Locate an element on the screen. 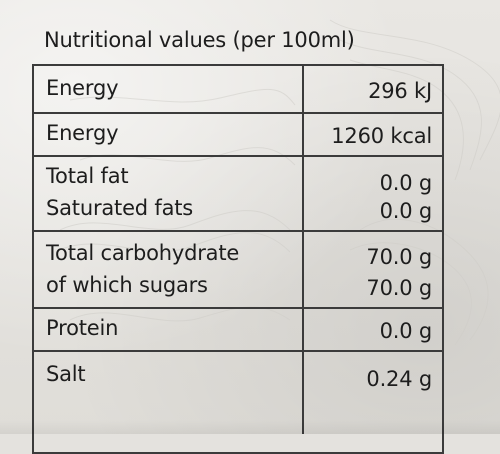 Image resolution: width=500 pixels, height=454 pixels. nutrient-value-energy-kcal: 1260 kcal is located at coordinates (381, 136).